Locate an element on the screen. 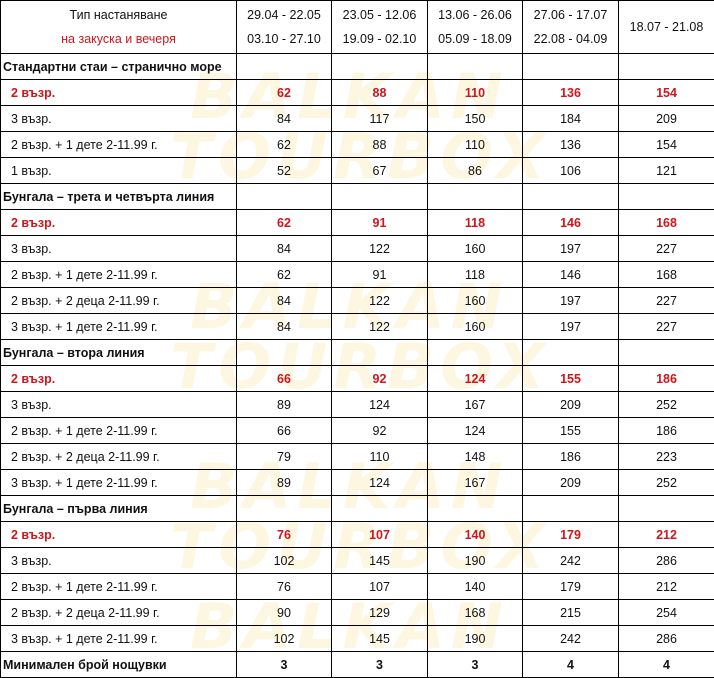  period-range: 03.10 - 27.10 is located at coordinates (284, 39).